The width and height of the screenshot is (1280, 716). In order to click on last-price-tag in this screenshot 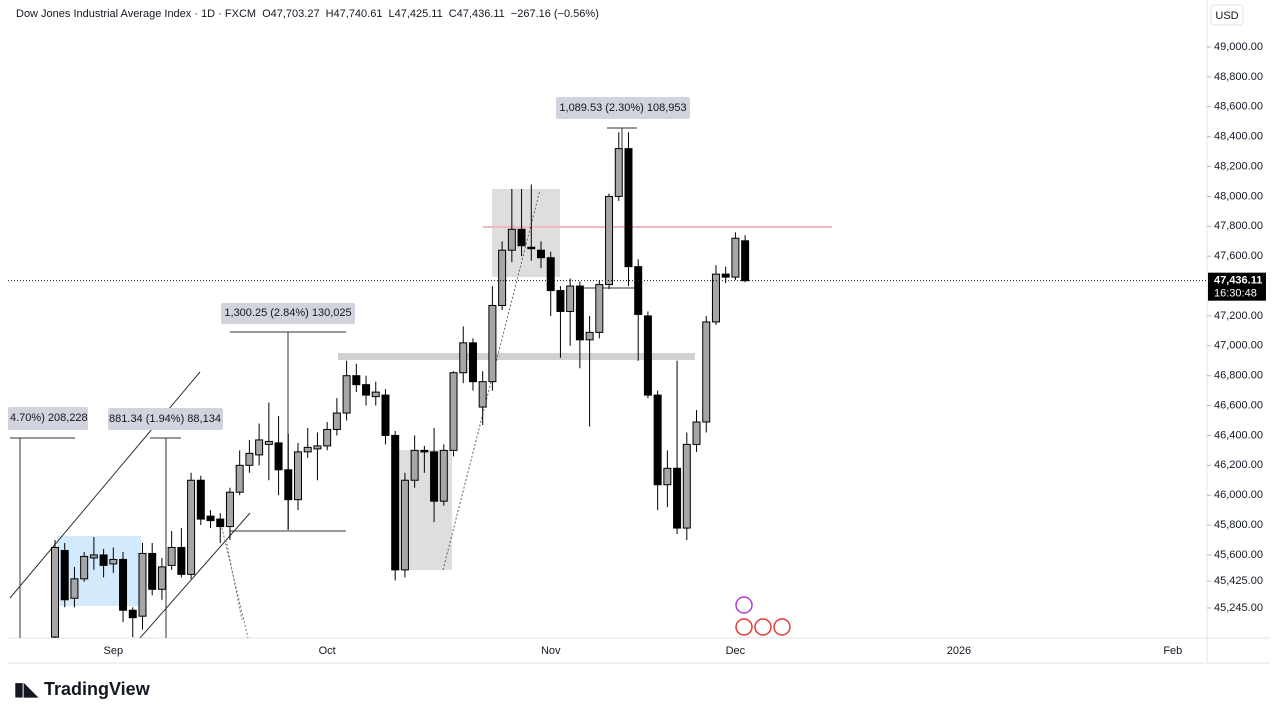, I will do `click(1237, 286)`.